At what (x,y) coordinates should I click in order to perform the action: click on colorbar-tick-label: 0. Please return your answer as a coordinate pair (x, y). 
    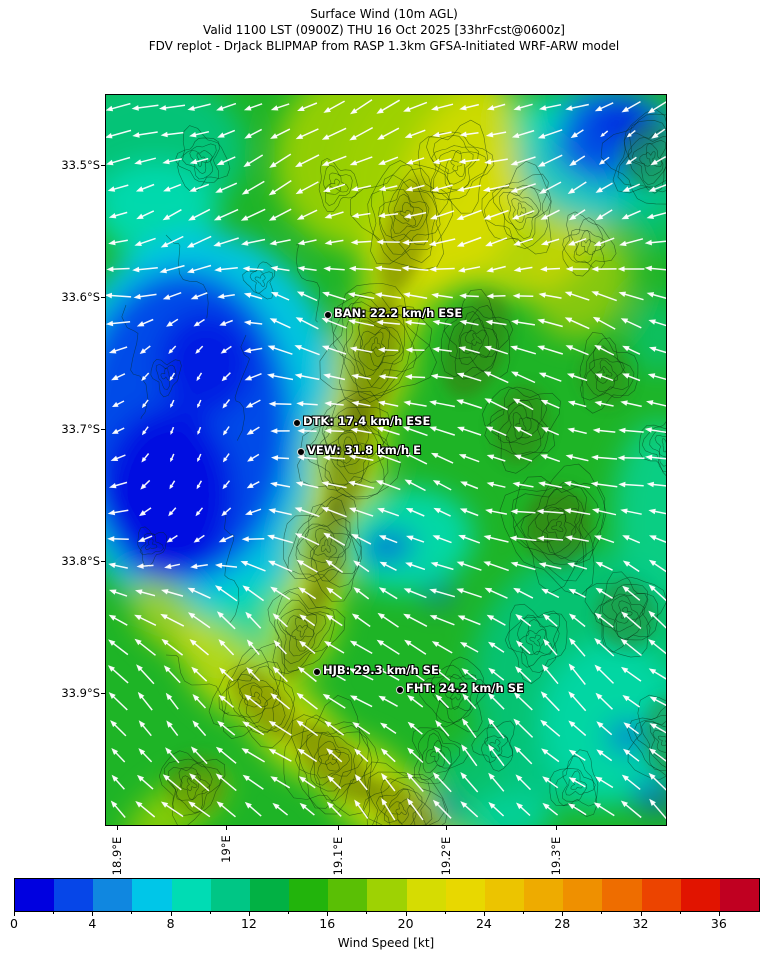
    Looking at the image, I should click on (14, 923).